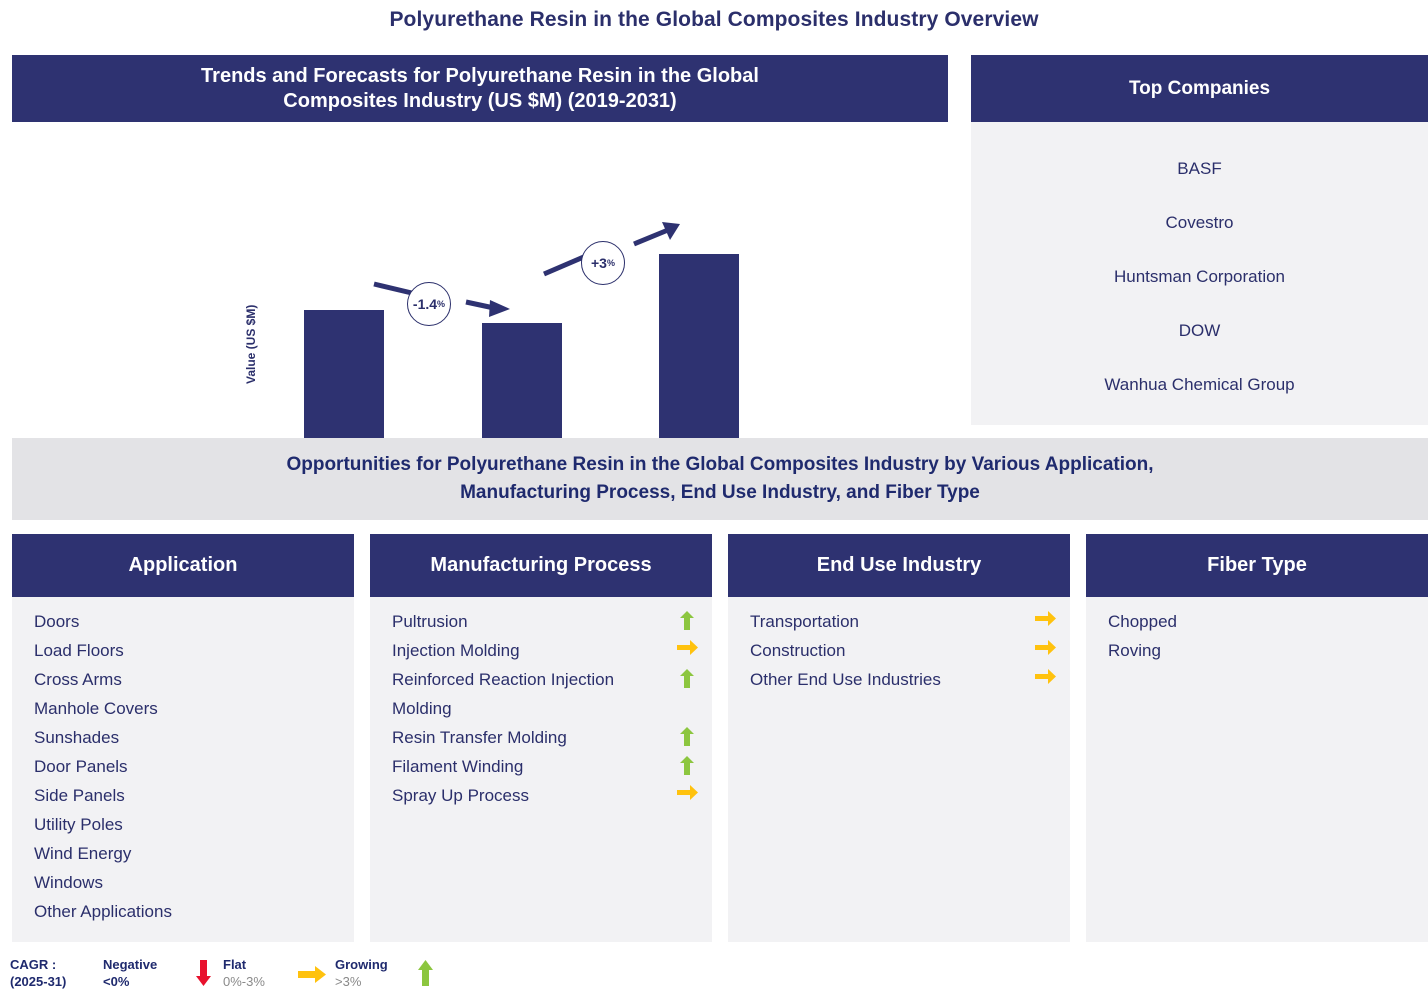 This screenshot has width=1428, height=1004. Describe the element at coordinates (57, 621) in the screenshot. I see `item-label: Doors` at that location.